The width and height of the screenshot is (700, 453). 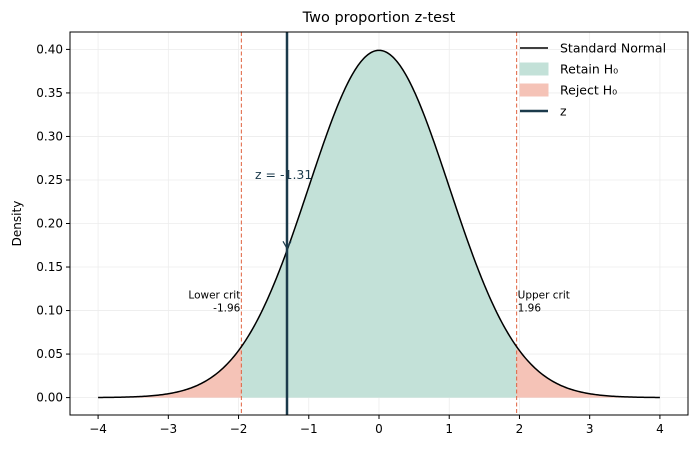 I want to click on reject-region-left, so click(x=170, y=372).